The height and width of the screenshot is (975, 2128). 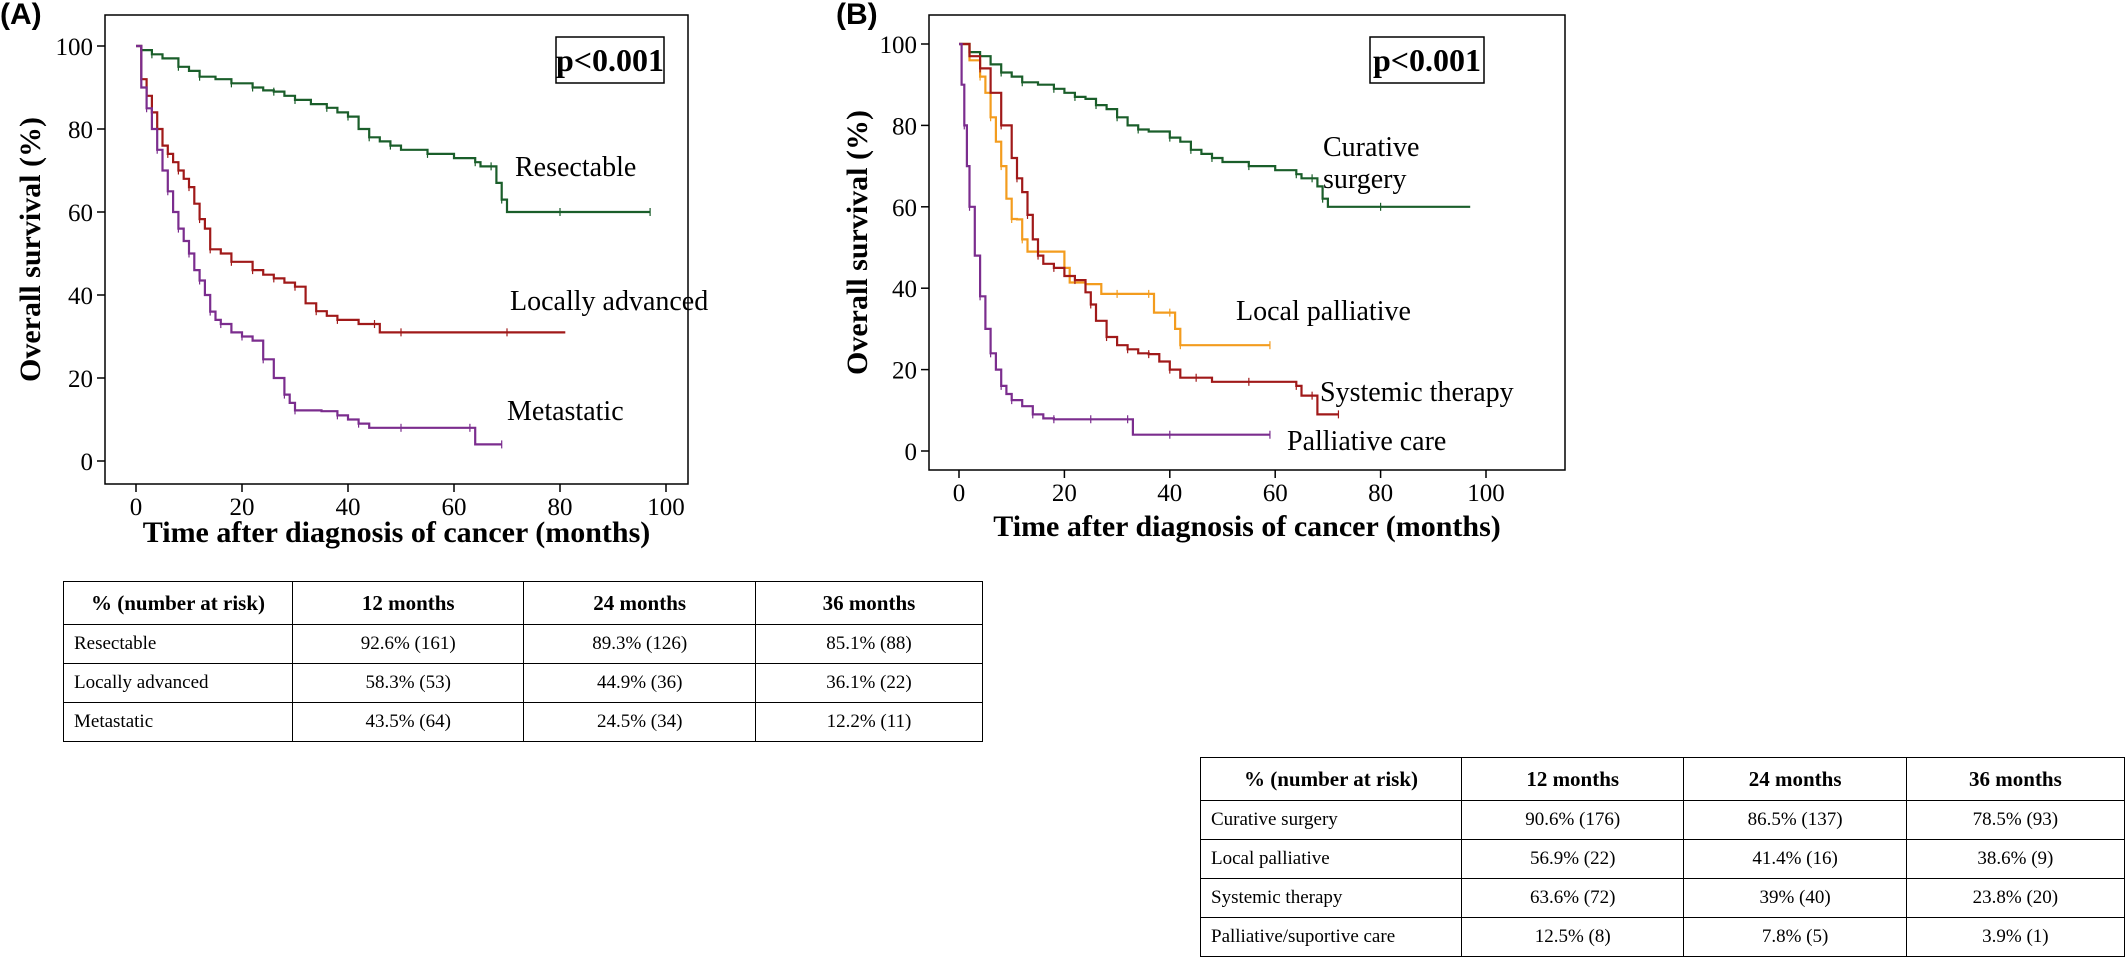 What do you see at coordinates (565, 411) in the screenshot?
I see `series-label: Metastatic` at bounding box center [565, 411].